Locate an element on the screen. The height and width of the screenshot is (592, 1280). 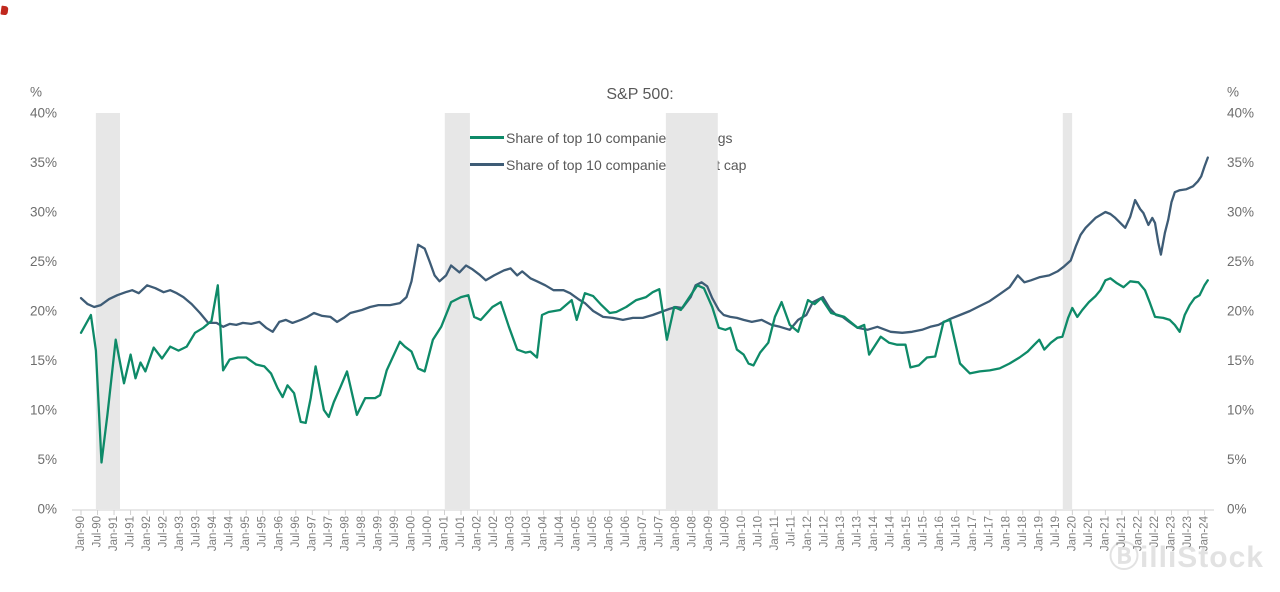
y-tick-label-right: 0% is located at coordinates (1237, 509).